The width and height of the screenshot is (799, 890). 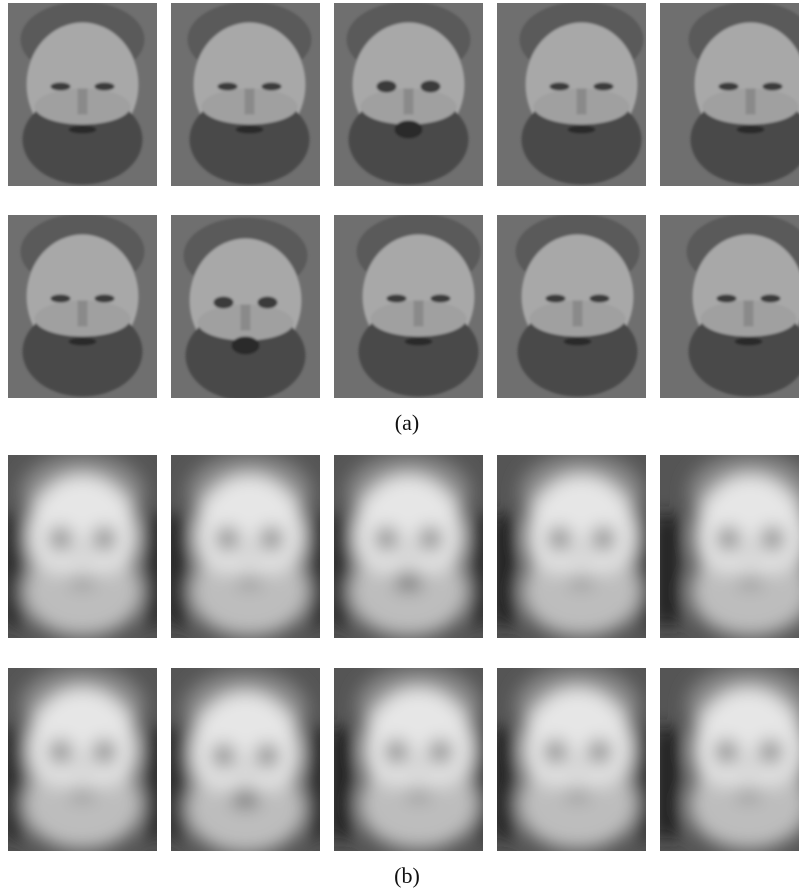 What do you see at coordinates (407, 875) in the screenshot?
I see `caption: (b)` at bounding box center [407, 875].